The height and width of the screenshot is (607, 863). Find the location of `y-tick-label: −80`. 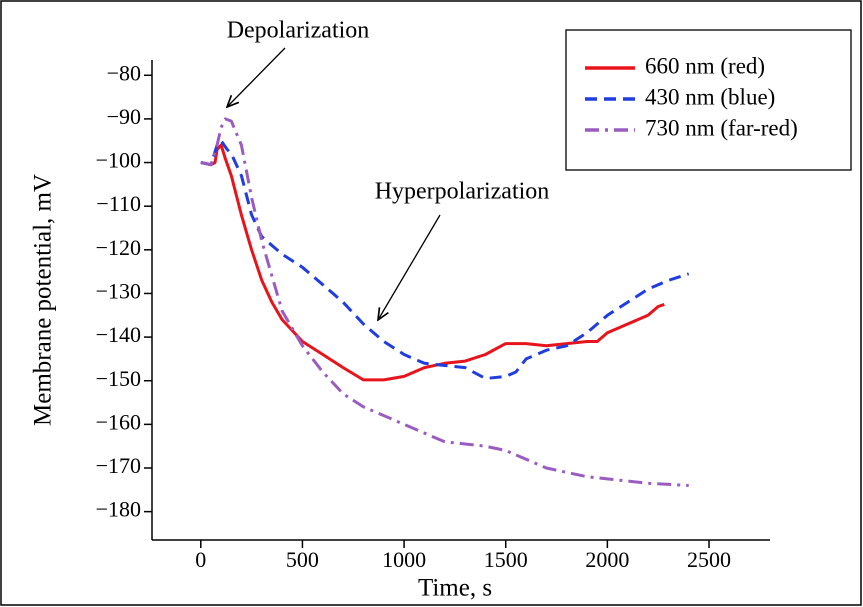

y-tick-label: −80 is located at coordinates (124, 72).